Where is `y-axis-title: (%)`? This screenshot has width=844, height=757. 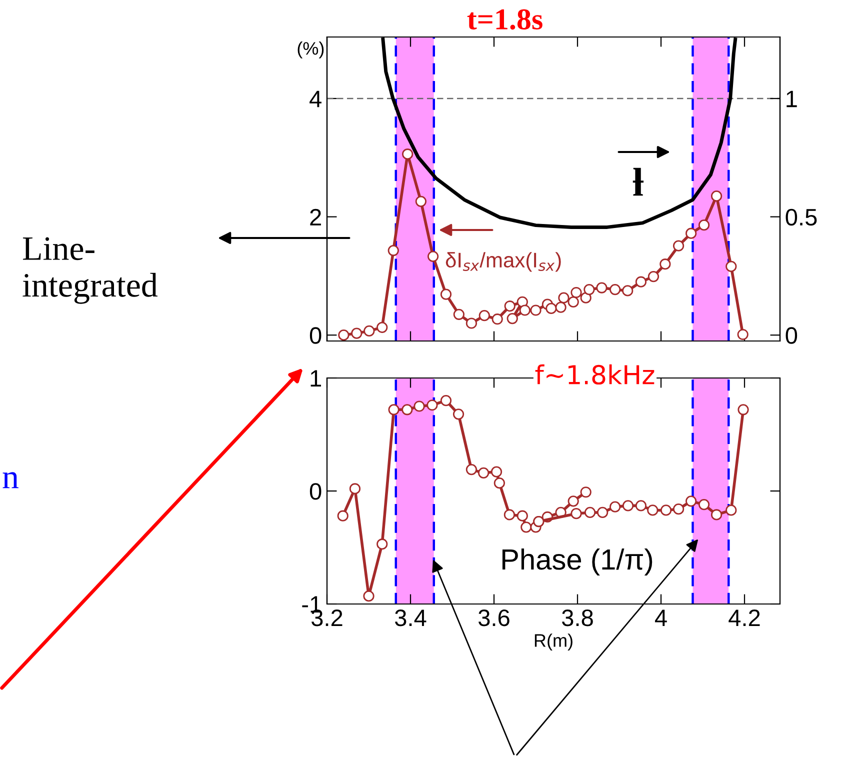
y-axis-title: (%) is located at coordinates (311, 50).